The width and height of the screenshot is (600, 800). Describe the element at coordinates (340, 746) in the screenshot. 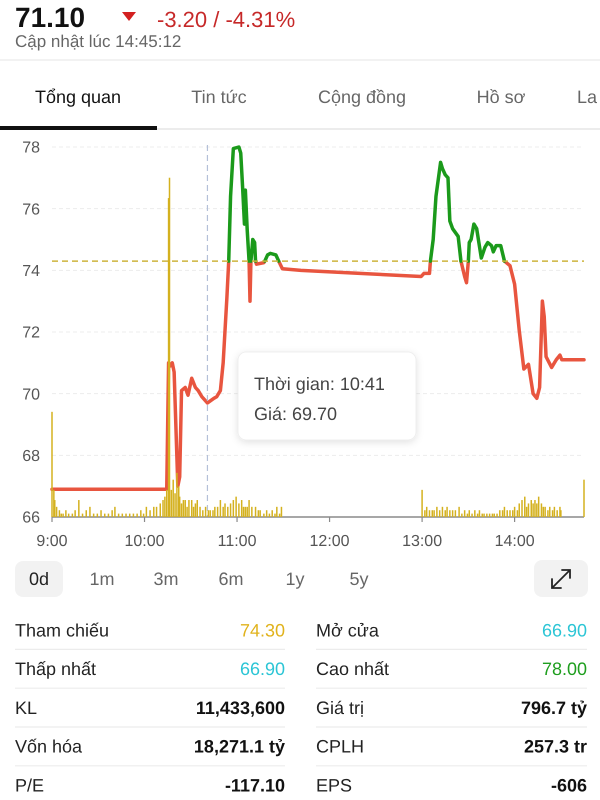

I see `category-label: CPLH` at that location.